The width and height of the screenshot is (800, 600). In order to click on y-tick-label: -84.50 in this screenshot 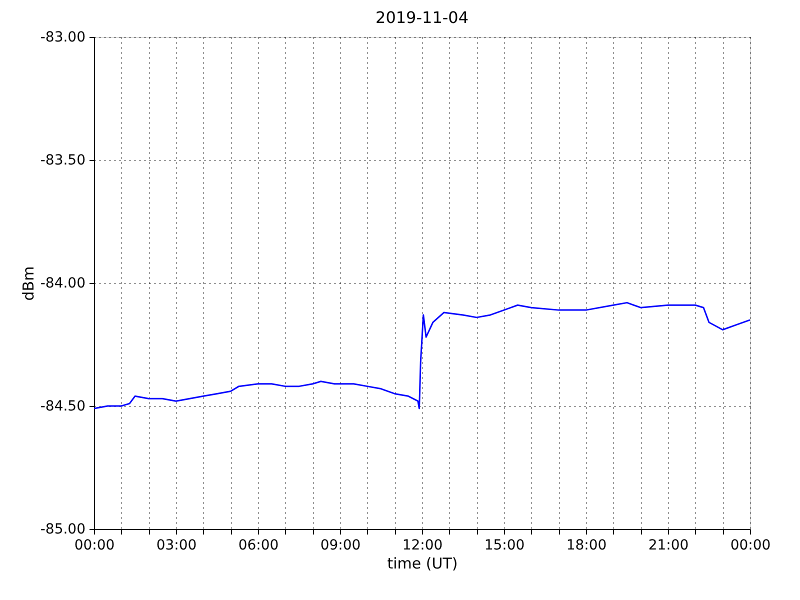, I will do `click(63, 406)`.